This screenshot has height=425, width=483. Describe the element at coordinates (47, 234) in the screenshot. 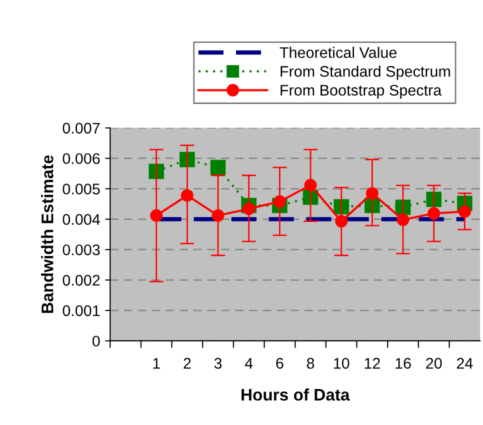

I see `y-axis-title: Bandwidth Estimate` at that location.